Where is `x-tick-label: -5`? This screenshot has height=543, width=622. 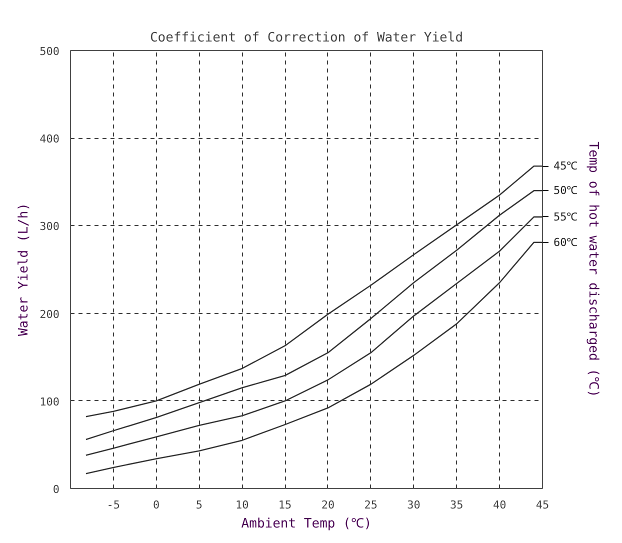
x-tick-label: -5 is located at coordinates (113, 505).